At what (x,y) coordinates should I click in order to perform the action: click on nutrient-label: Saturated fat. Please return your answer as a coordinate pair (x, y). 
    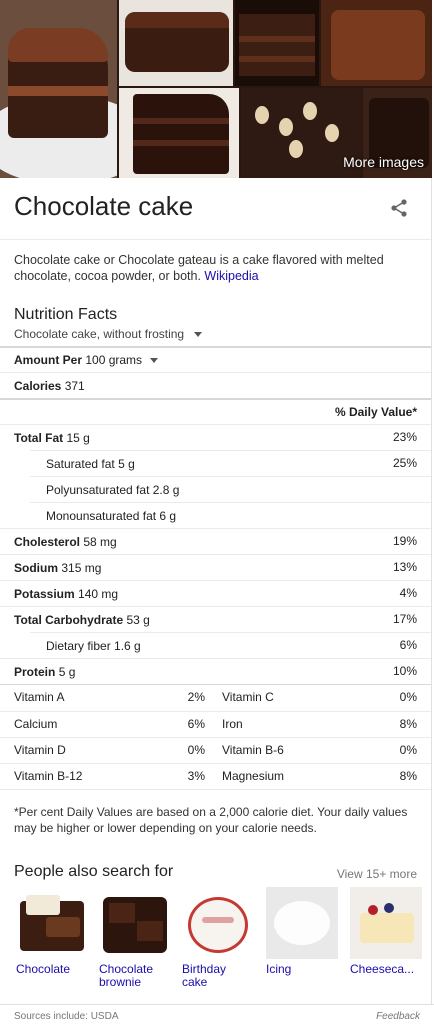
    Looking at the image, I should click on (80, 463).